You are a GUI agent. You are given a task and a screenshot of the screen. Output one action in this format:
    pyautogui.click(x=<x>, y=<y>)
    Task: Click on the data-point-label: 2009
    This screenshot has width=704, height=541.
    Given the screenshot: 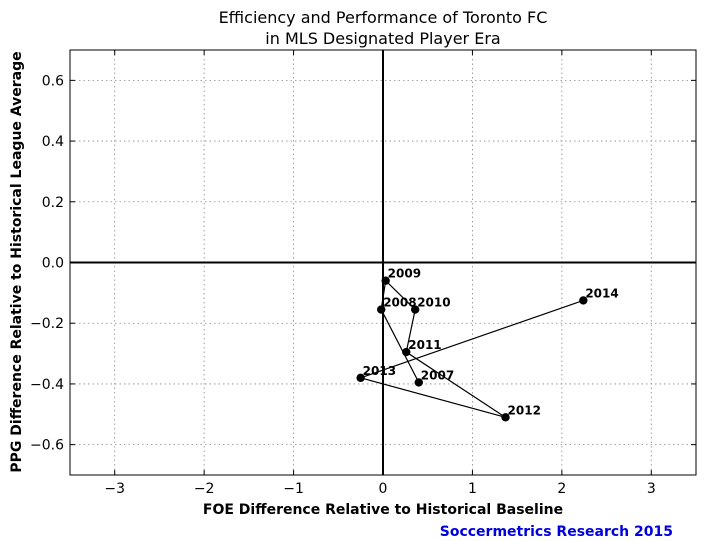 What is the action you would take?
    pyautogui.click(x=404, y=274)
    